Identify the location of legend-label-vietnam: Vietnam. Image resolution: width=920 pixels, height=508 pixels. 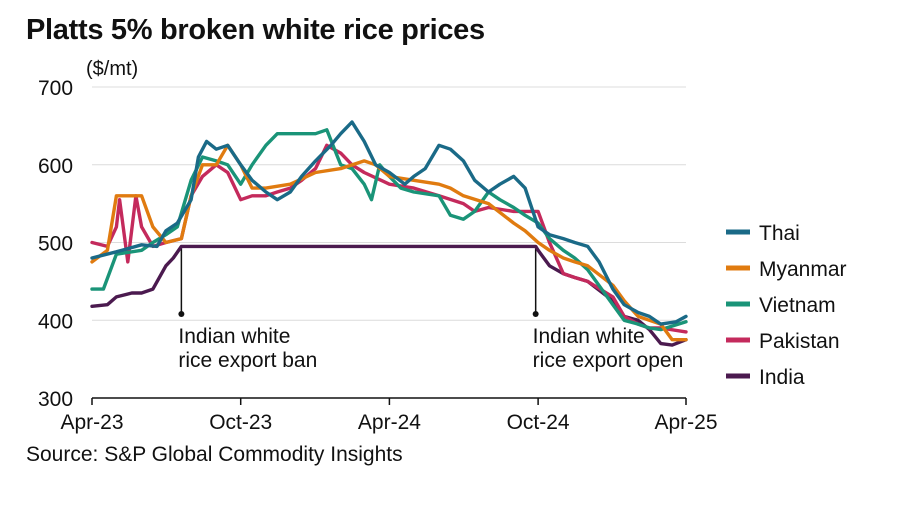
(797, 305).